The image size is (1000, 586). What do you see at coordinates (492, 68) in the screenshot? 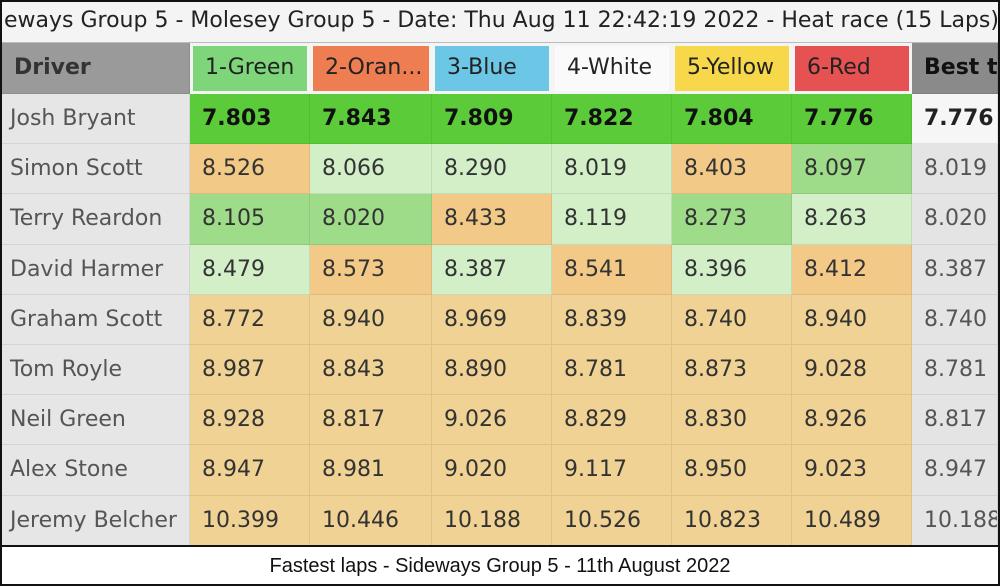
I see `column-header: 3-Blue` at bounding box center [492, 68].